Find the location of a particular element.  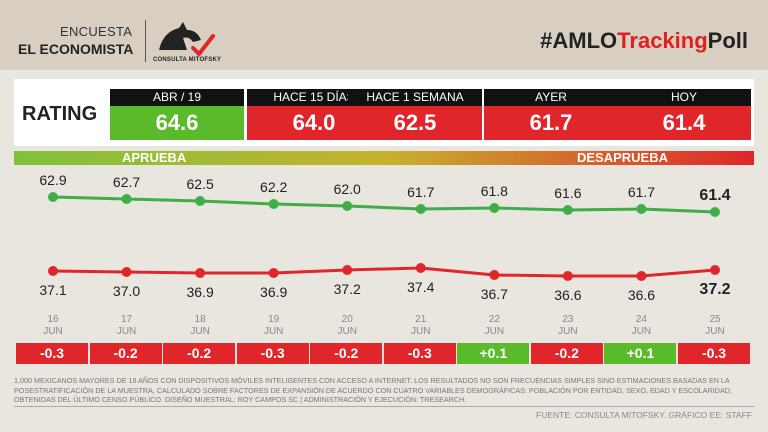

x-tick-day: 23 is located at coordinates (568, 319).